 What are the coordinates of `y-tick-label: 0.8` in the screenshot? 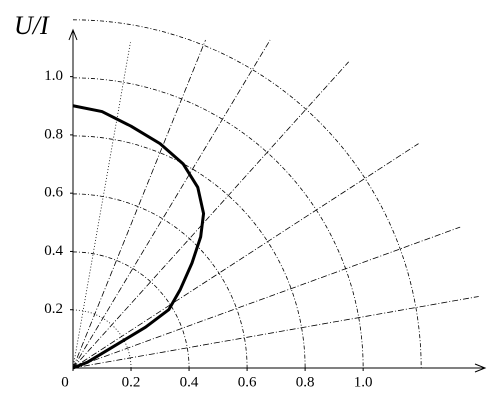 It's located at (53, 134).